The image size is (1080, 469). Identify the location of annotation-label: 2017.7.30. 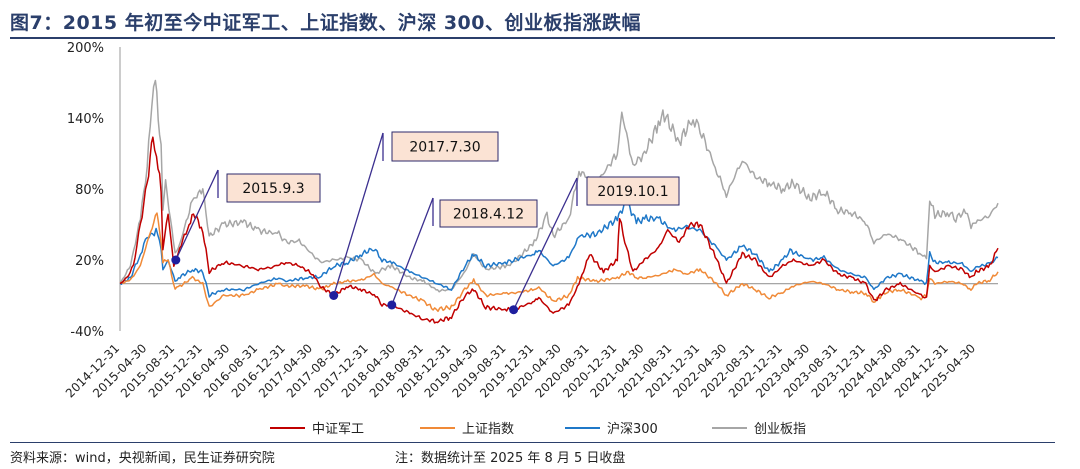
(444, 148).